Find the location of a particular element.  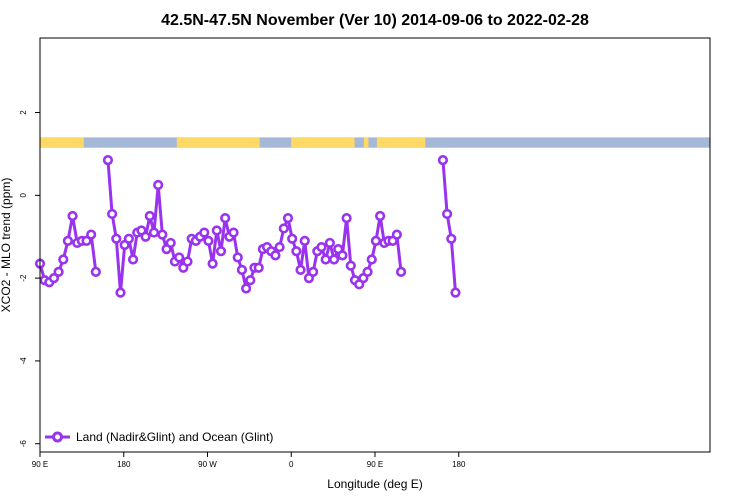

legend-label: Land (Nadir&Glint) and Ocean (Glint) is located at coordinates (174, 437).